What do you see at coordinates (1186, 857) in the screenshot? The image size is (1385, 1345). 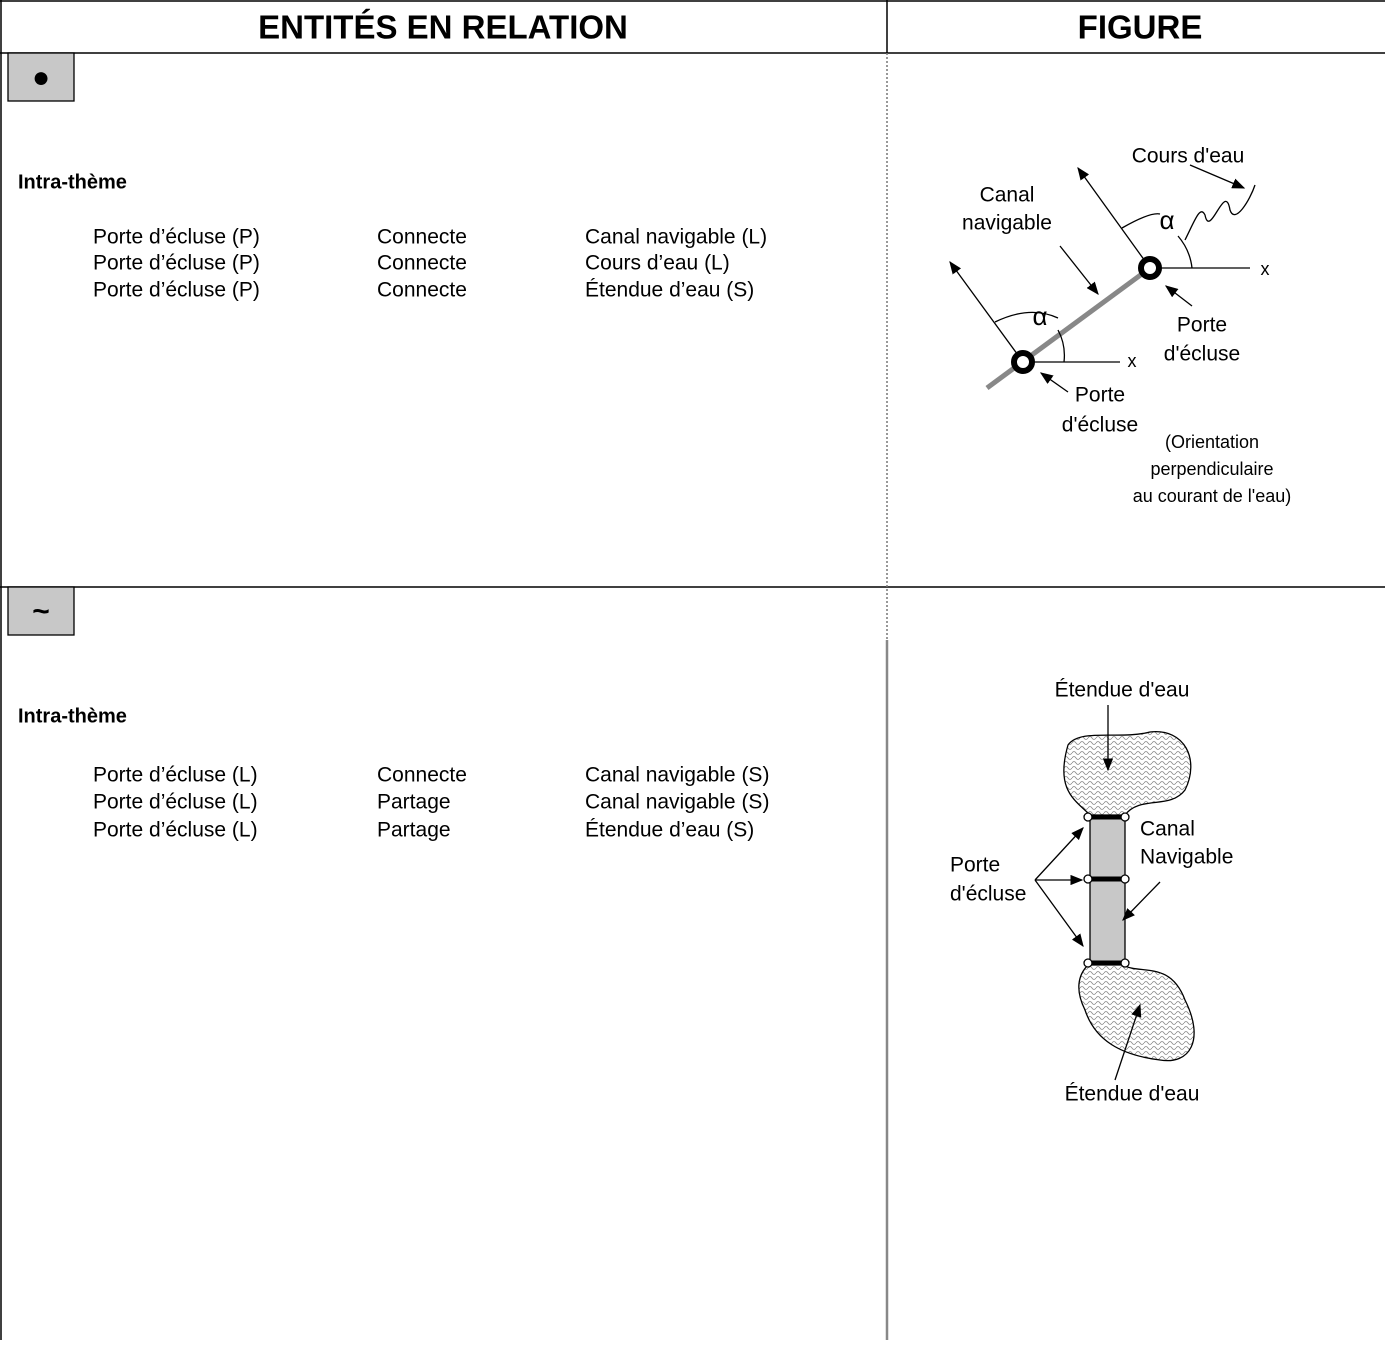 I see `label: Navigable` at bounding box center [1186, 857].